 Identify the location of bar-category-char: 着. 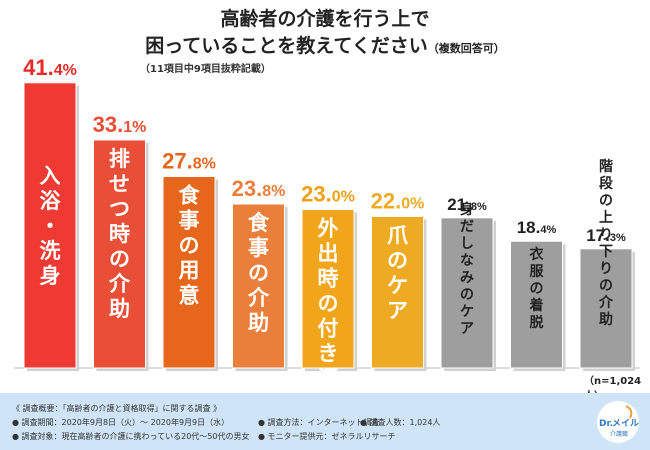
(536, 305).